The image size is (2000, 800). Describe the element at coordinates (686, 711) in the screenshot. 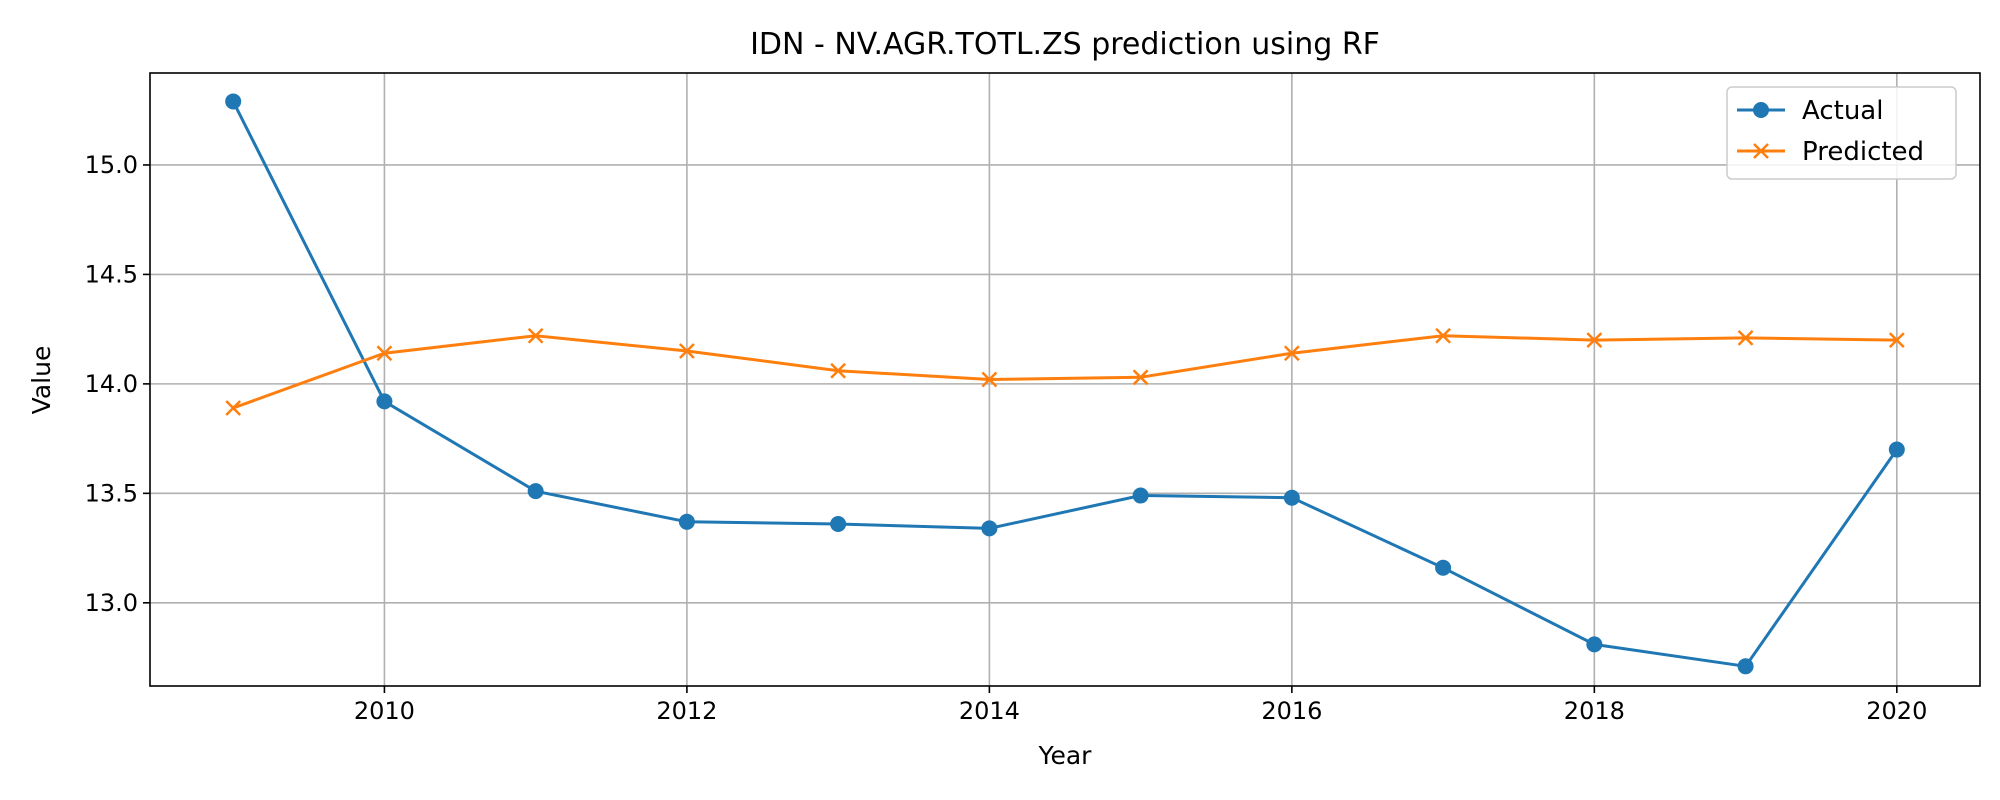

I see `x-tick-label: 2012` at that location.